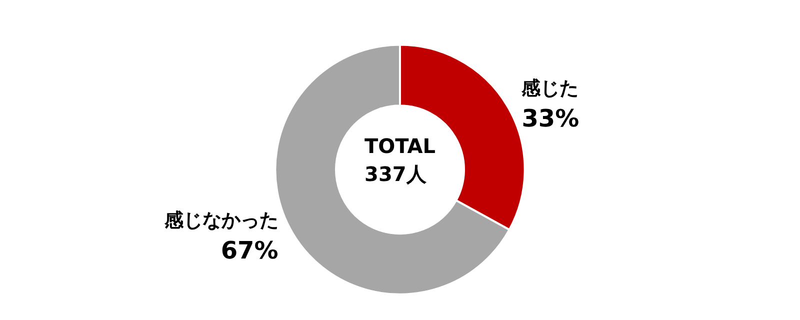 Image resolution: width=800 pixels, height=320 pixels. What do you see at coordinates (400, 146) in the screenshot?
I see `text: TOTAL` at bounding box center [400, 146].